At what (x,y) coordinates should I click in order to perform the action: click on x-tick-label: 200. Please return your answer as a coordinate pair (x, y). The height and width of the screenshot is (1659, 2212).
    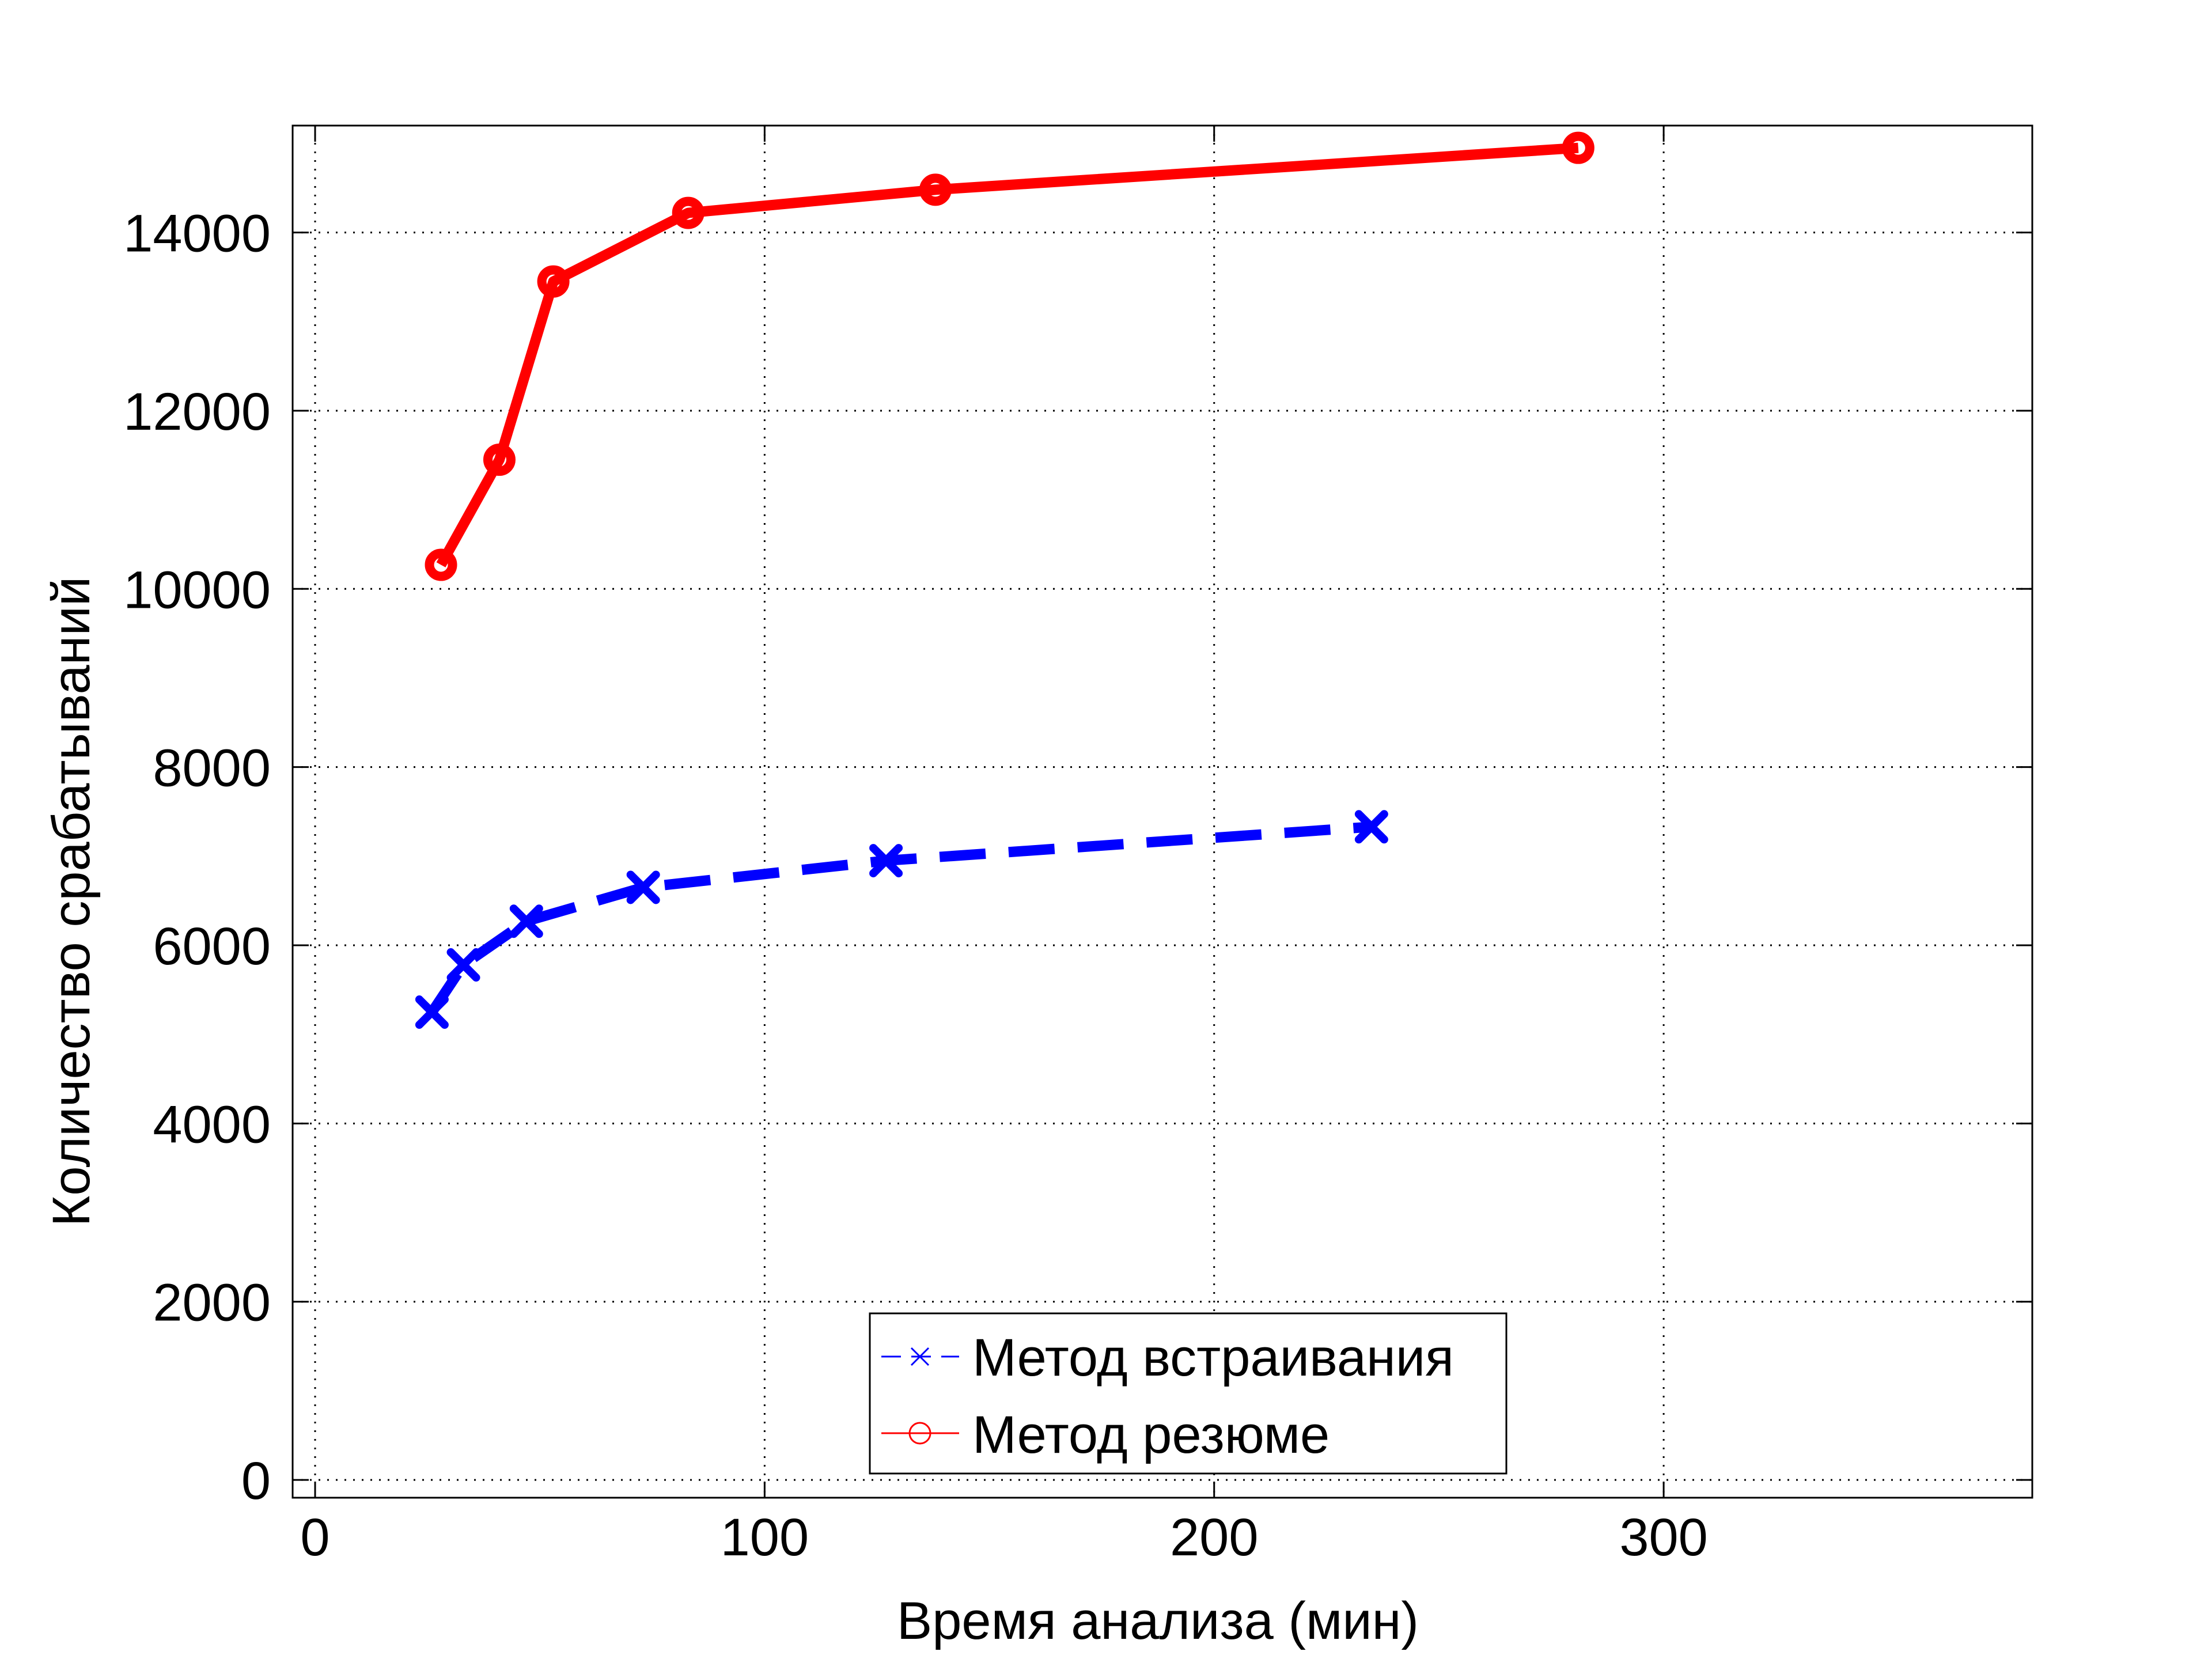
    Looking at the image, I should click on (1214, 1537).